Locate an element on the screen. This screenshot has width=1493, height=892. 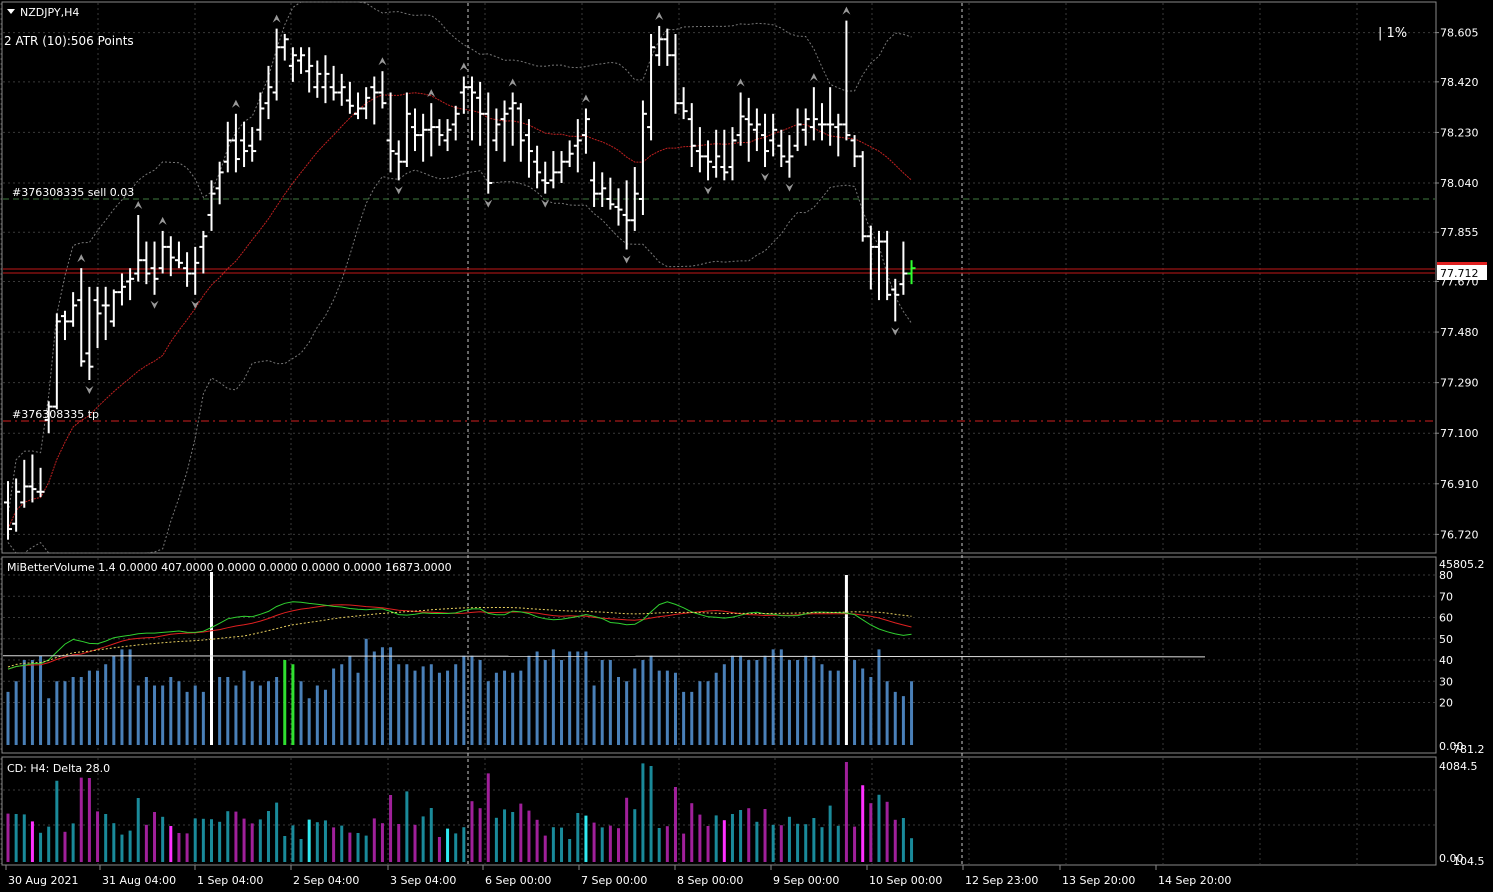
price-axis-label: 77.480 is located at coordinates (1459, 332).